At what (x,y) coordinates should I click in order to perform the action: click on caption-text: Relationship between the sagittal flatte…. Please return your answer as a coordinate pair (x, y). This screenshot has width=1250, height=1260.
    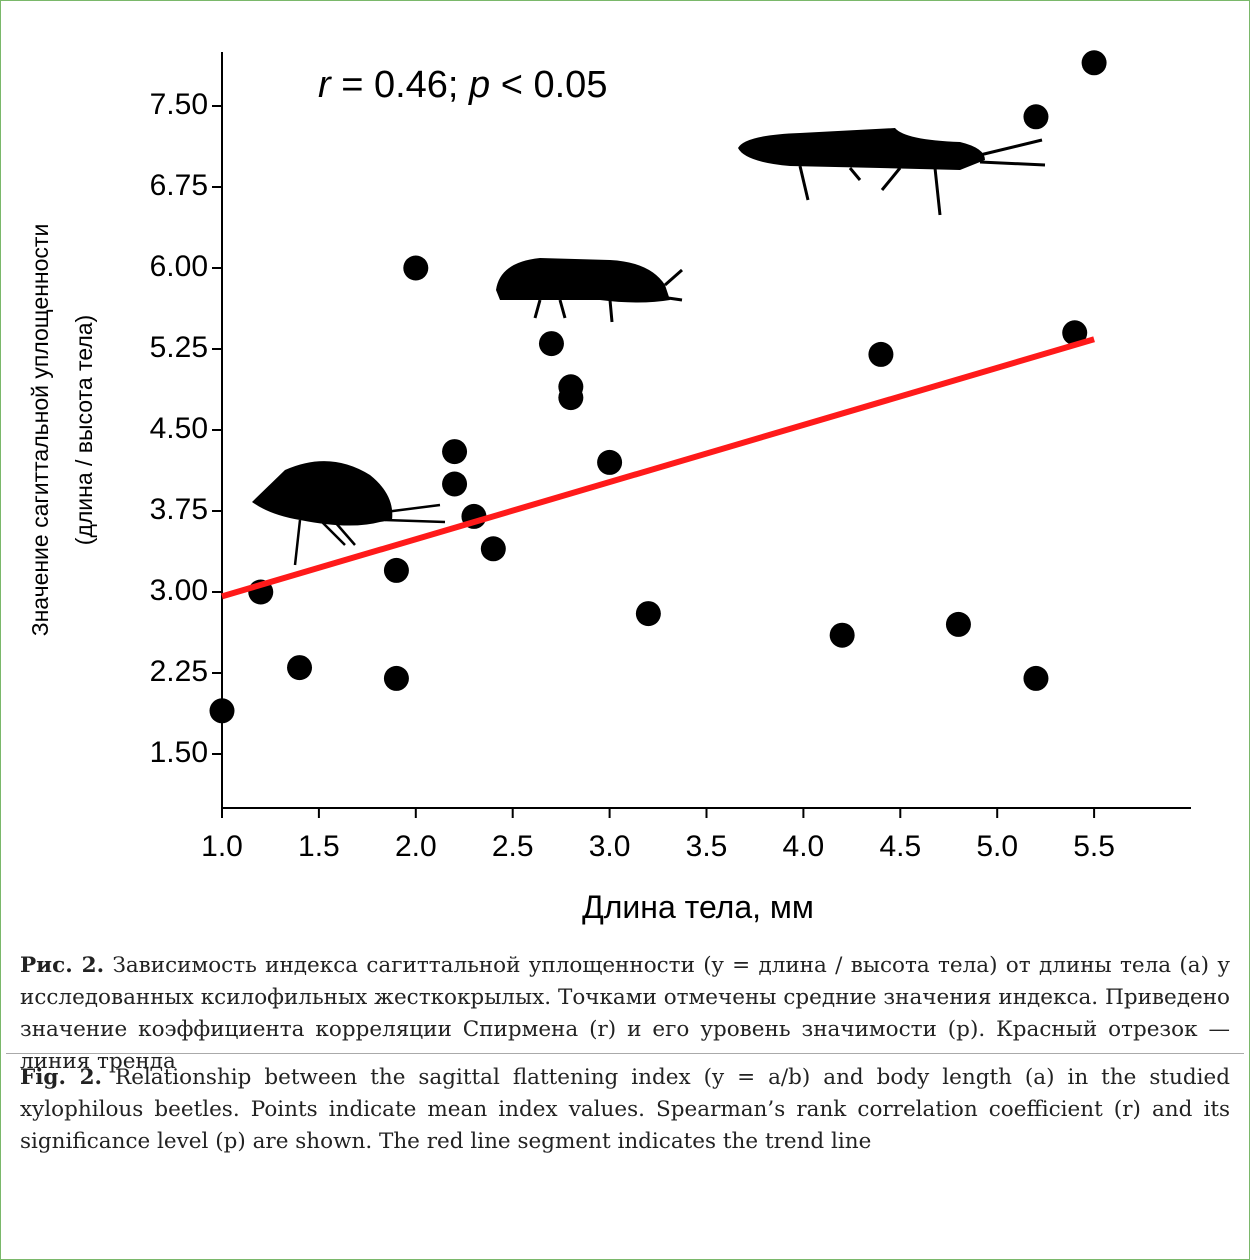
    Looking at the image, I should click on (625, 1109).